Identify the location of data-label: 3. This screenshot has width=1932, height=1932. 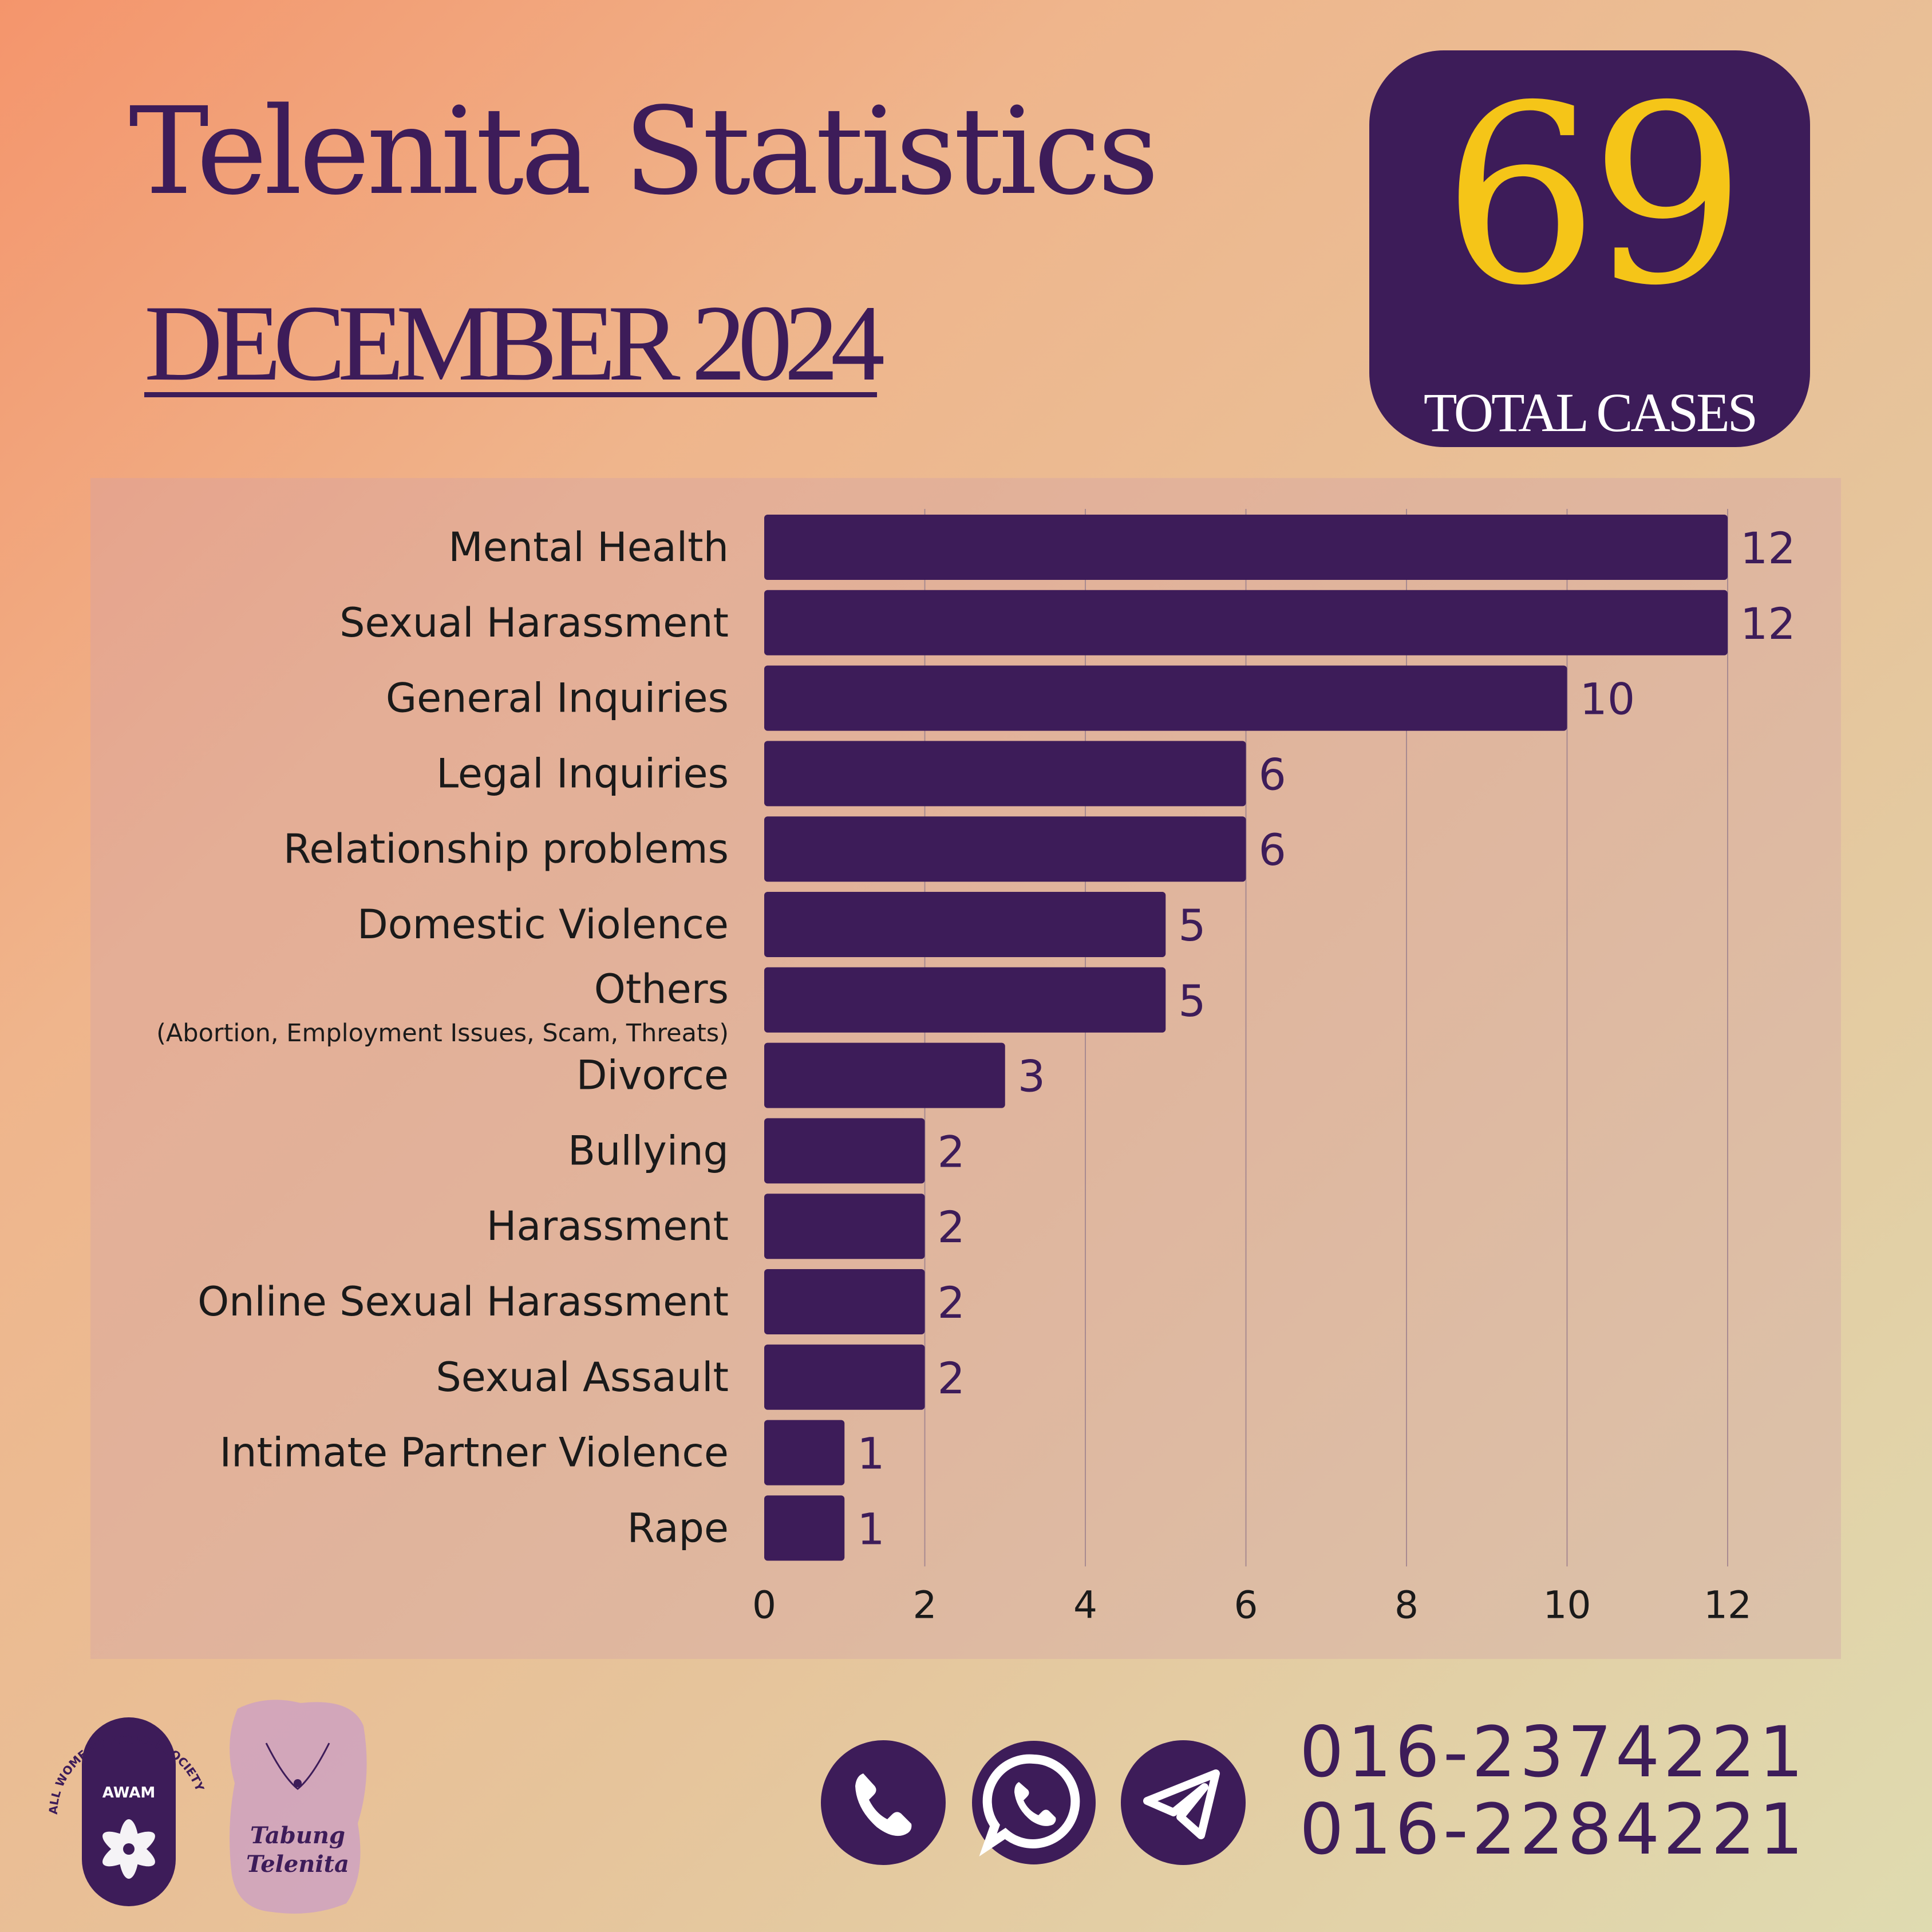
(1031, 1076).